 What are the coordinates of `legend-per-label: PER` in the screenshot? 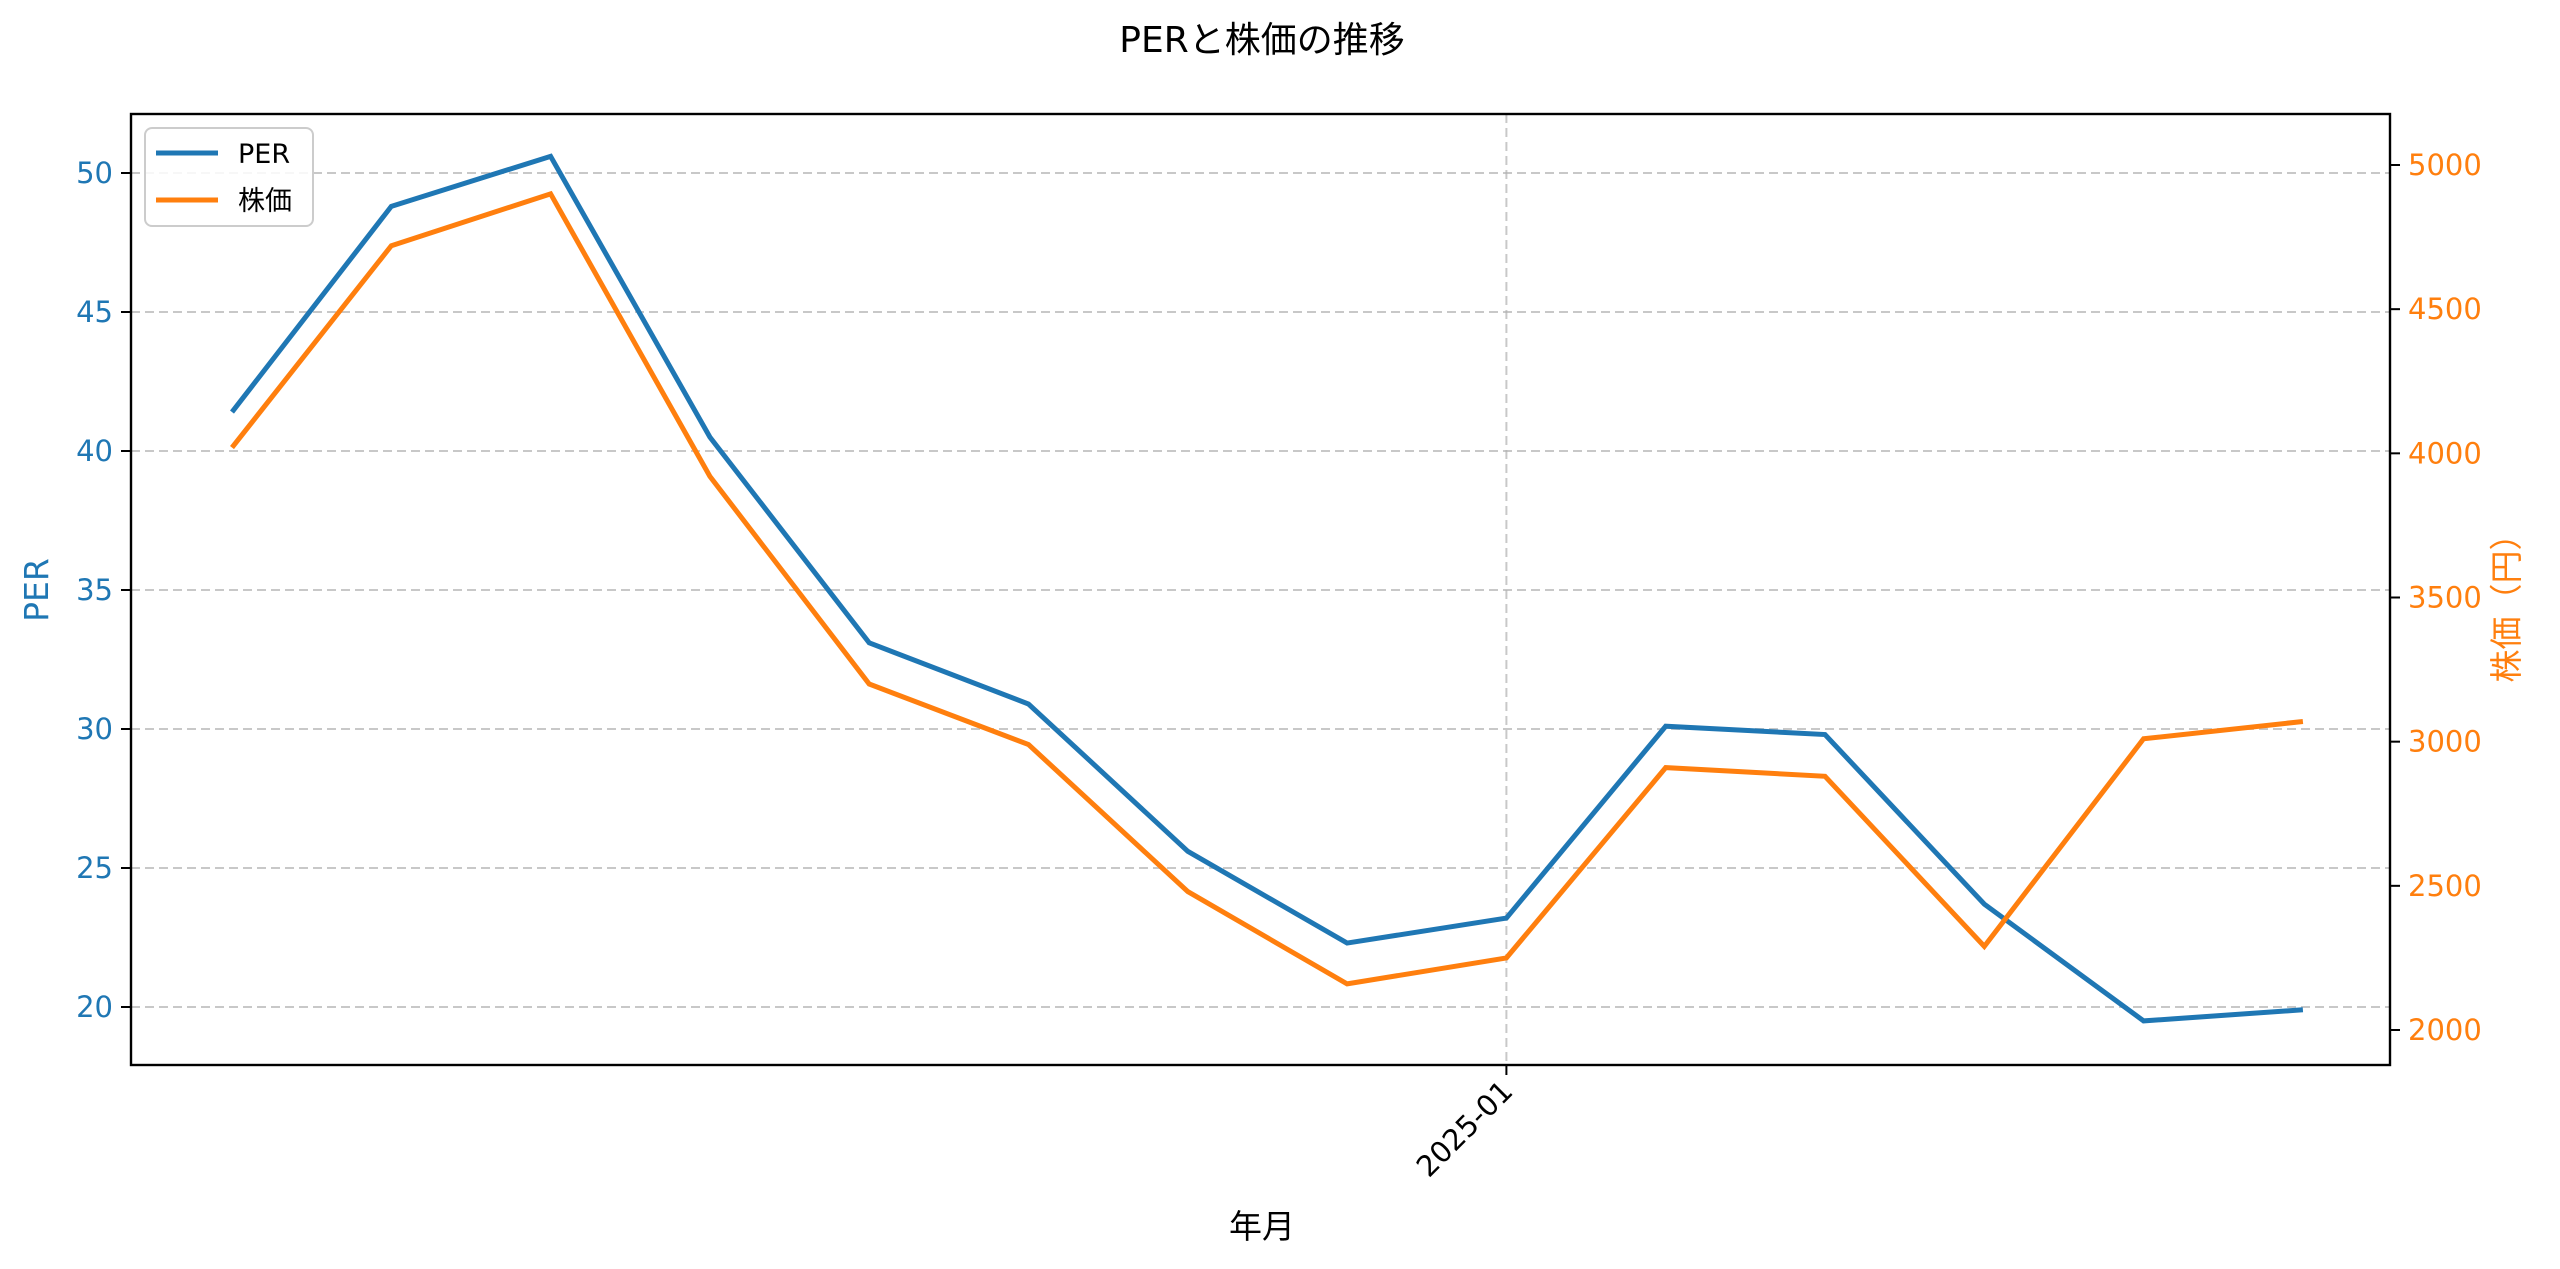 It's located at (264, 154).